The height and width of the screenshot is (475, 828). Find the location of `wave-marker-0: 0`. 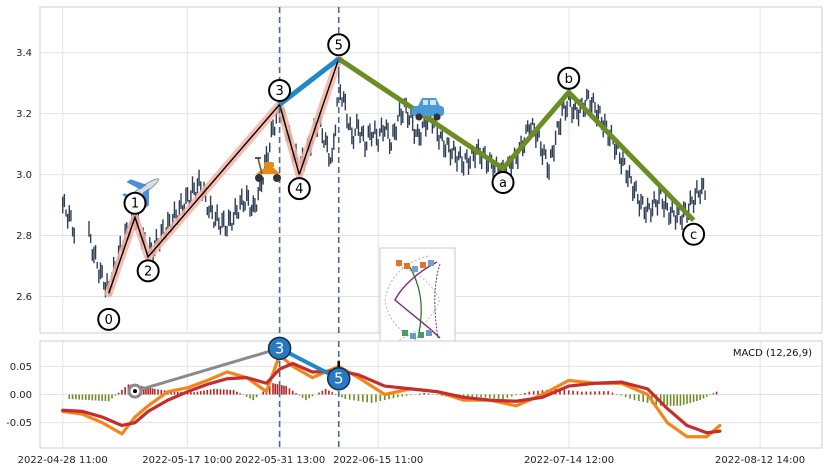

wave-marker-0: 0 is located at coordinates (108, 319).